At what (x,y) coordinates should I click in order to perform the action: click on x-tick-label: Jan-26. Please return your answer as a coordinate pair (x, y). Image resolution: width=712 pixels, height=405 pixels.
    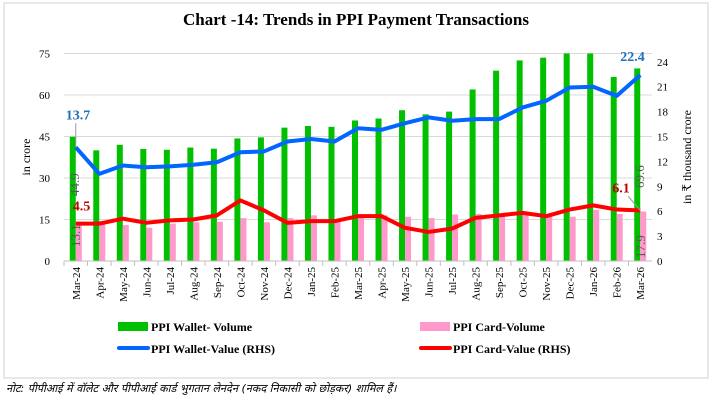
    Looking at the image, I should click on (594, 282).